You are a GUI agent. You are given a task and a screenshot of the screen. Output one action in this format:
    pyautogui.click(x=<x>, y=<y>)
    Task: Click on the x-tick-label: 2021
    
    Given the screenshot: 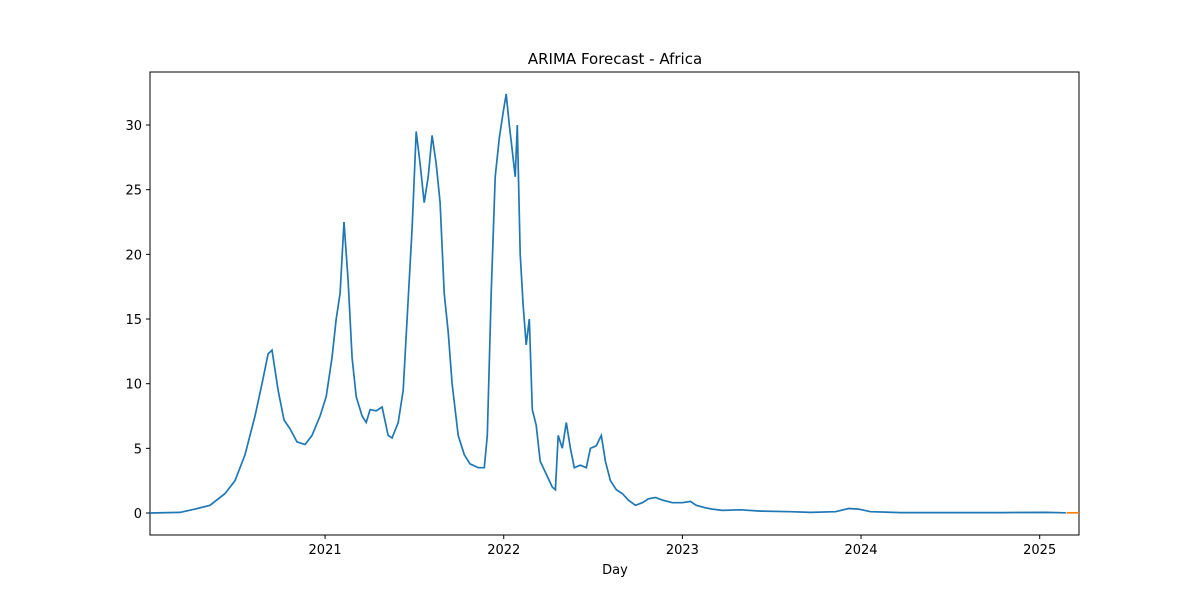 What is the action you would take?
    pyautogui.click(x=325, y=550)
    